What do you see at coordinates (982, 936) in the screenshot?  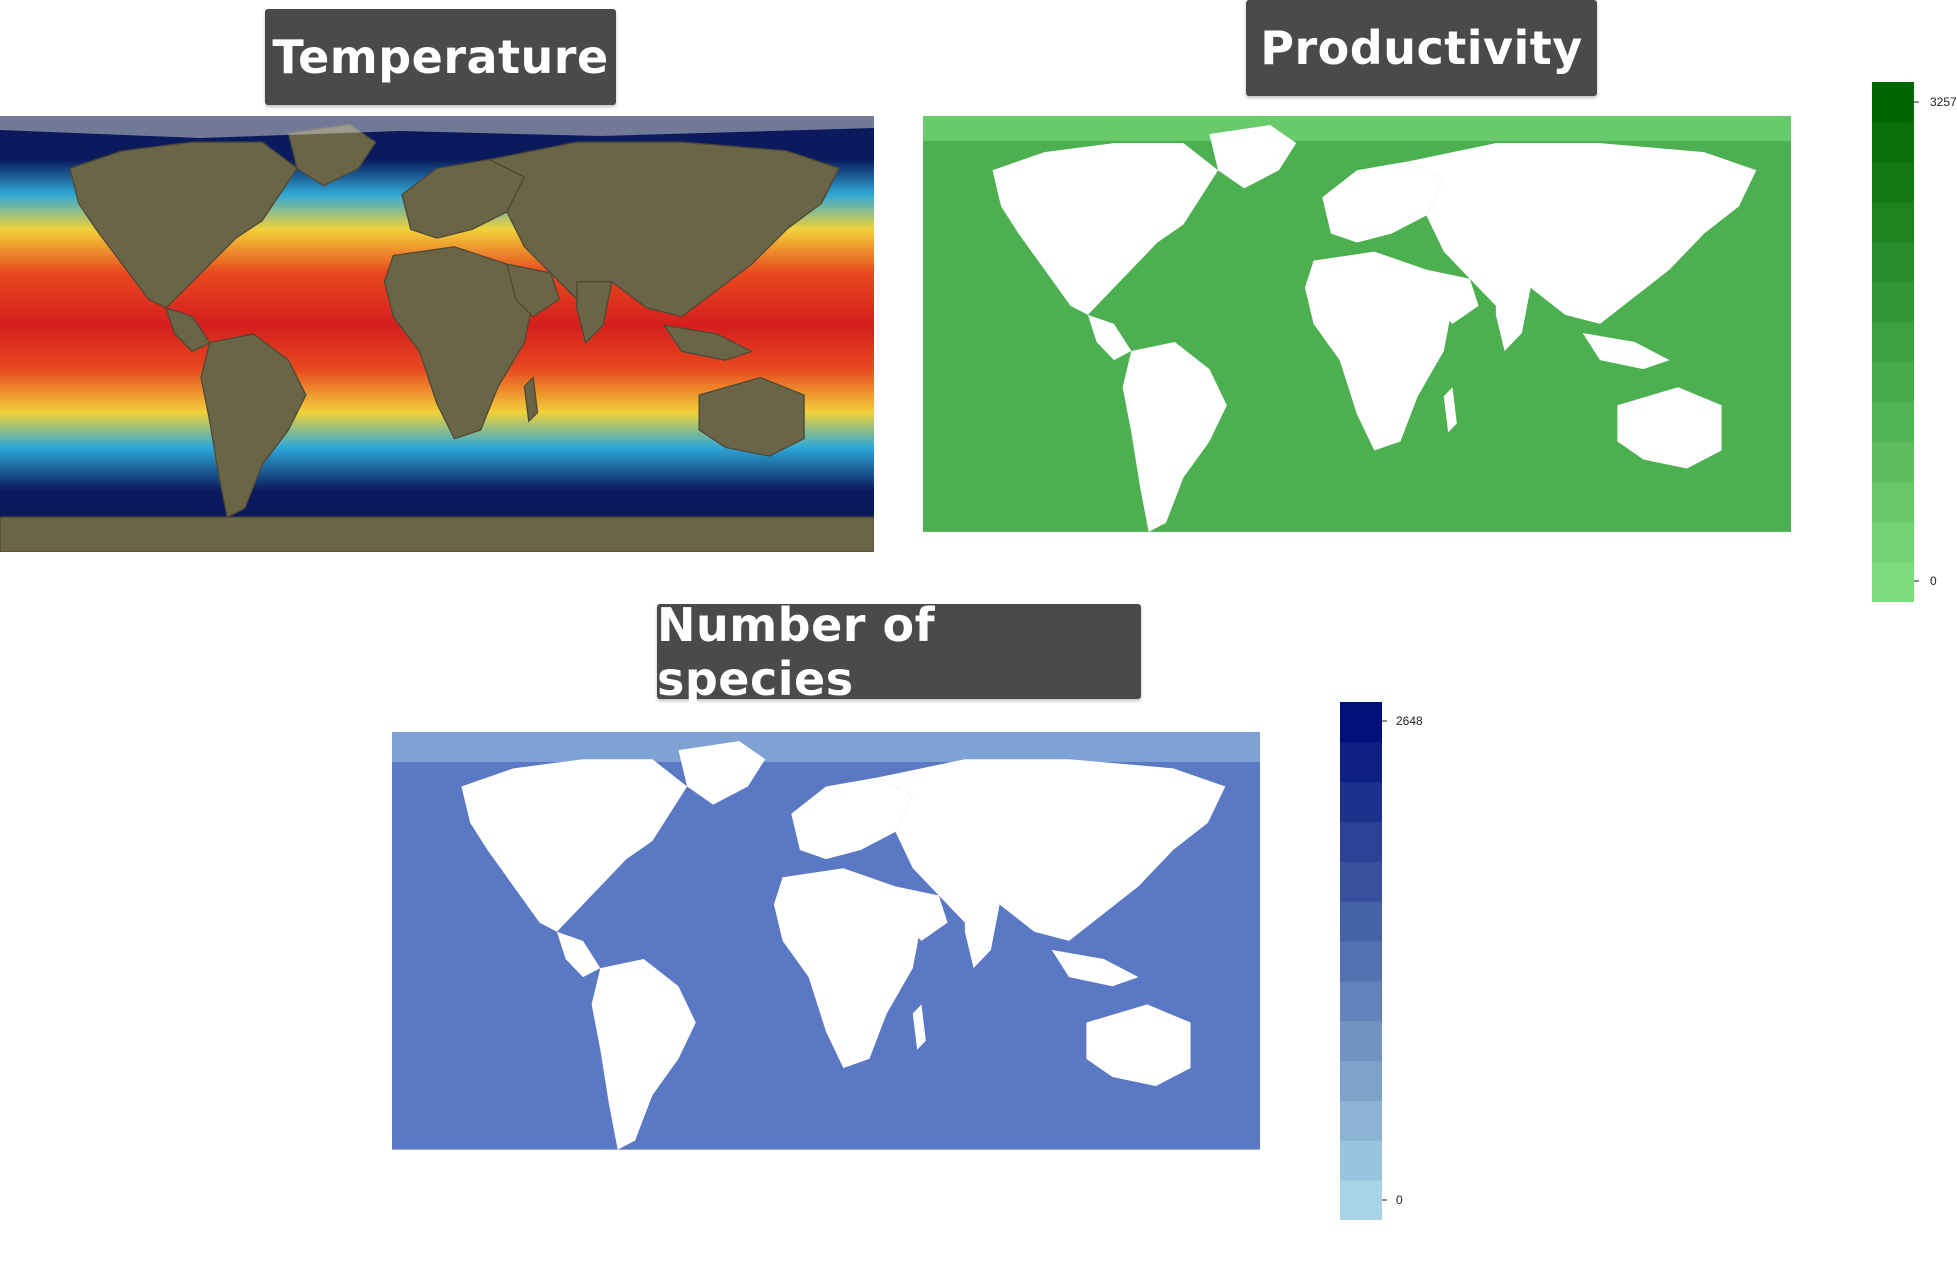 I see `species-india` at bounding box center [982, 936].